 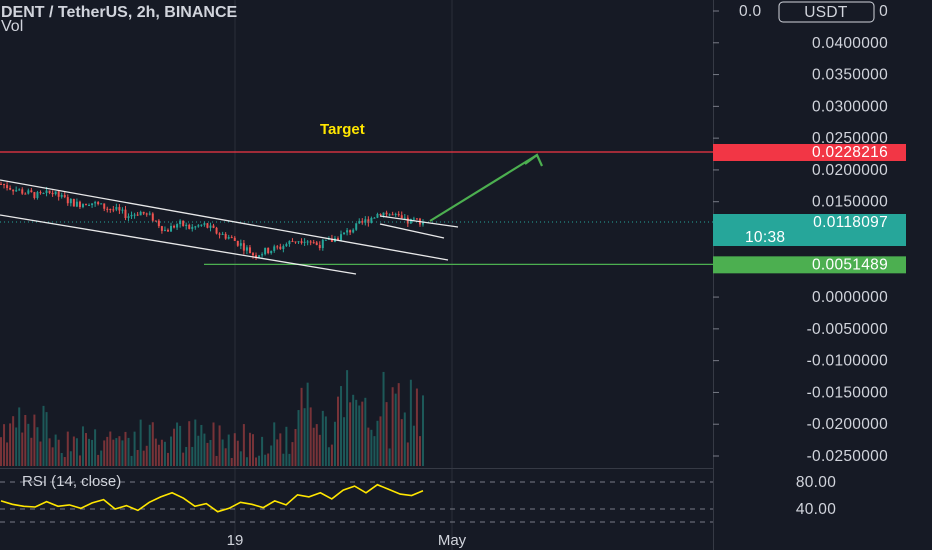 What do you see at coordinates (452, 540) in the screenshot?
I see `time-axis-label-may: May` at bounding box center [452, 540].